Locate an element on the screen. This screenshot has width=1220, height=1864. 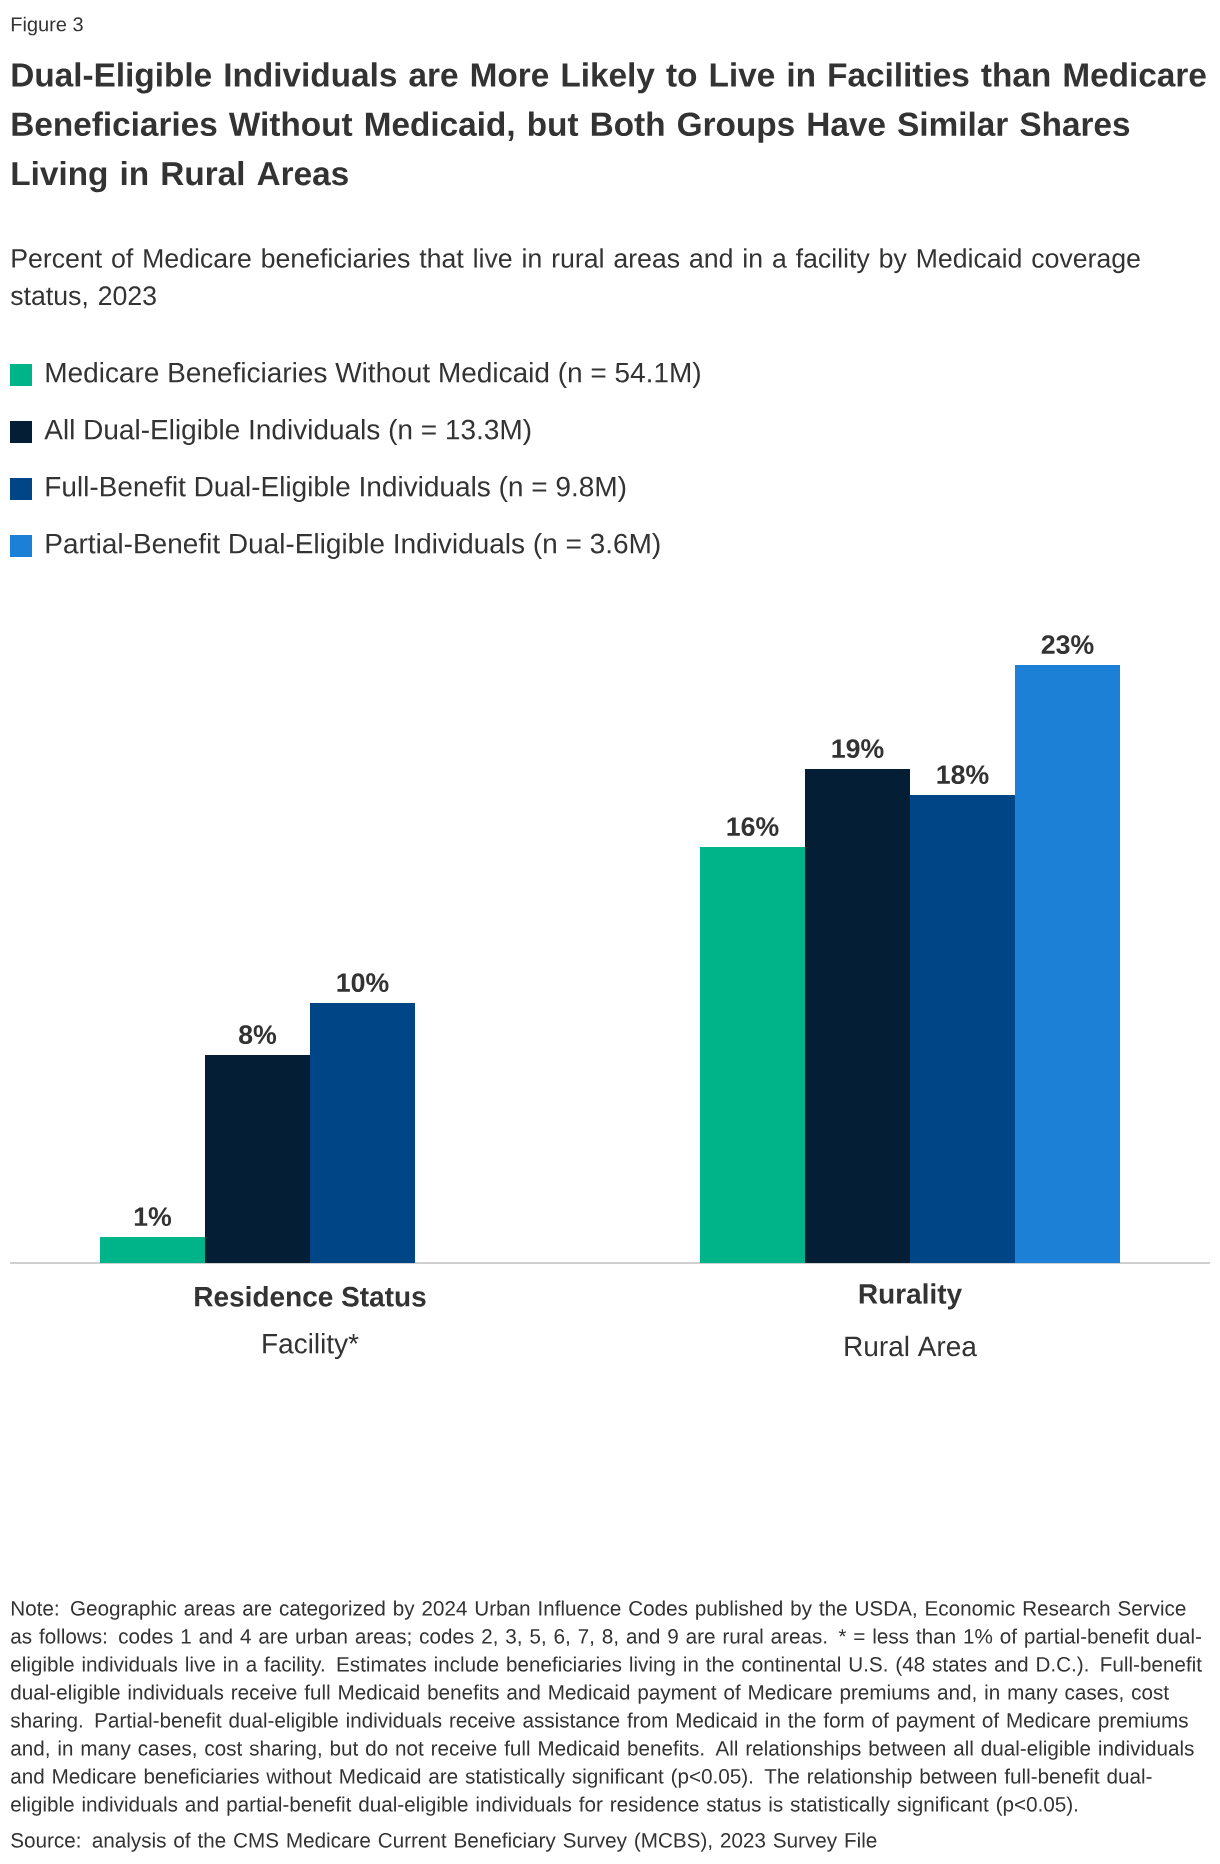
chart-title: Dual-Eligible Individuals are More Likely to Live in Facilities than Medicare Beneficiaries Without Medicaid, but Both Groups Have Similar Shares Living in Rural Areas is located at coordinates (609, 127).